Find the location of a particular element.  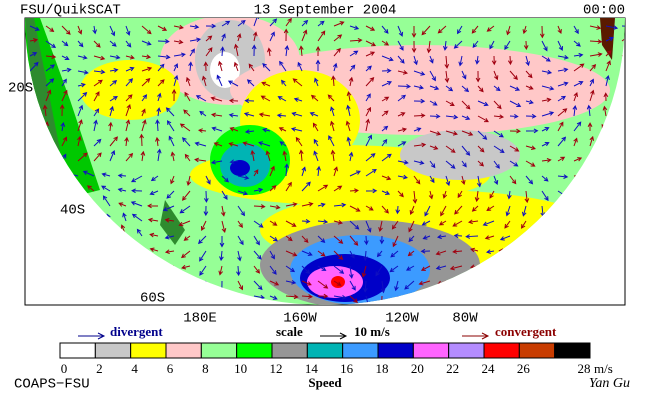

lon-label: 180E is located at coordinates (200, 319).